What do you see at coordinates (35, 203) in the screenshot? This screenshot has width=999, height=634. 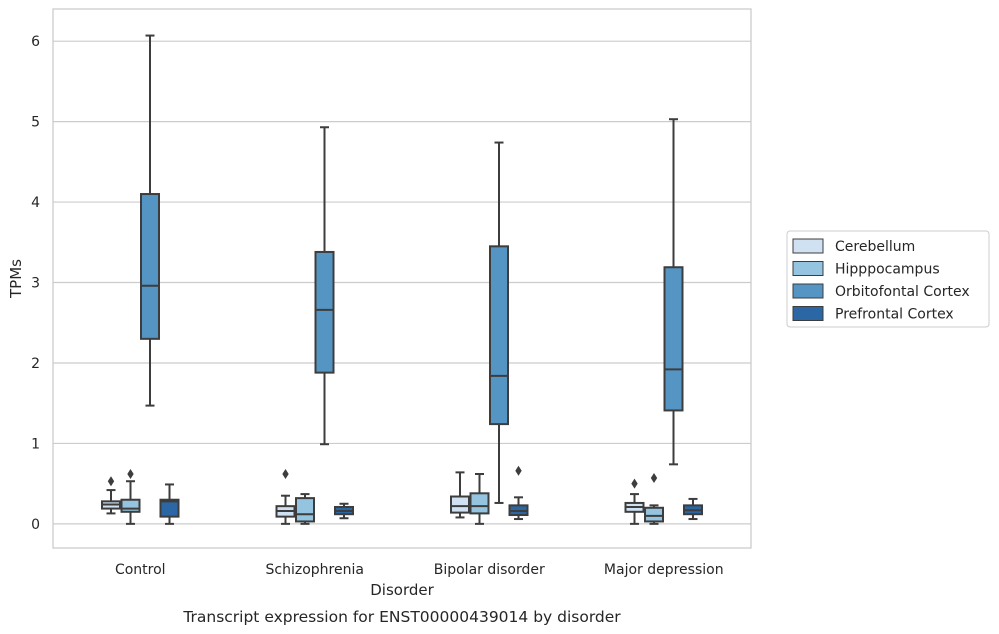 I see `y-tick-label: 4` at bounding box center [35, 203].